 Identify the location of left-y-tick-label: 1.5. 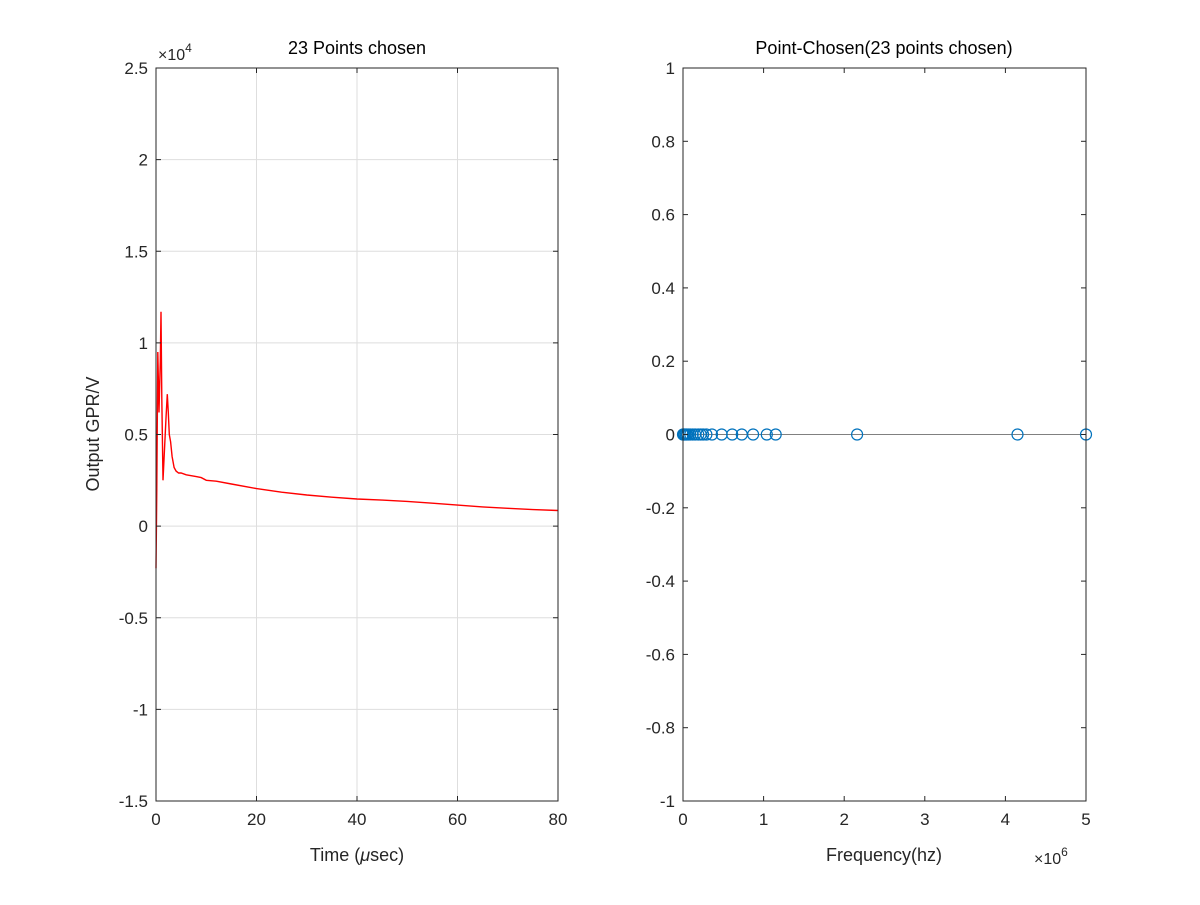
(136, 251).